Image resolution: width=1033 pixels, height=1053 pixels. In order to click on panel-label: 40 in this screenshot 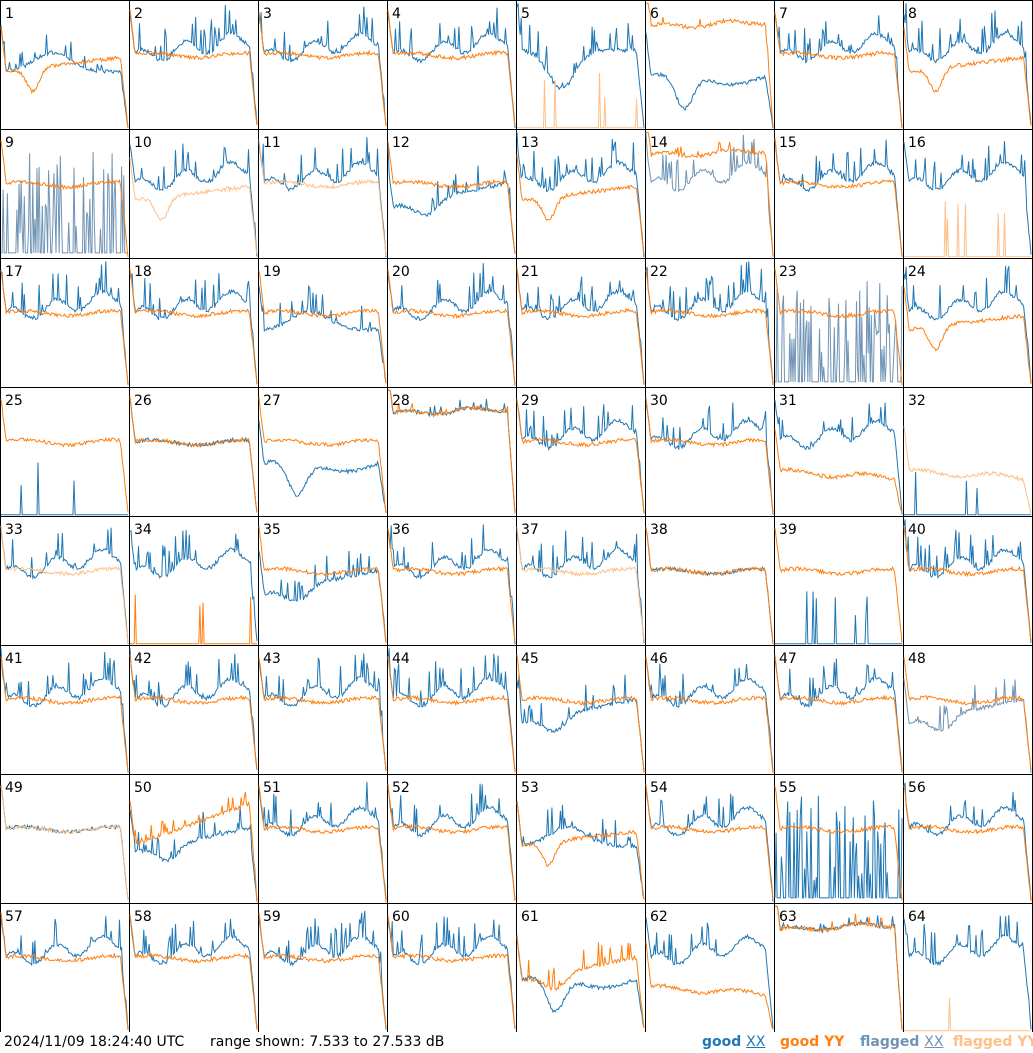, I will do `click(917, 530)`.